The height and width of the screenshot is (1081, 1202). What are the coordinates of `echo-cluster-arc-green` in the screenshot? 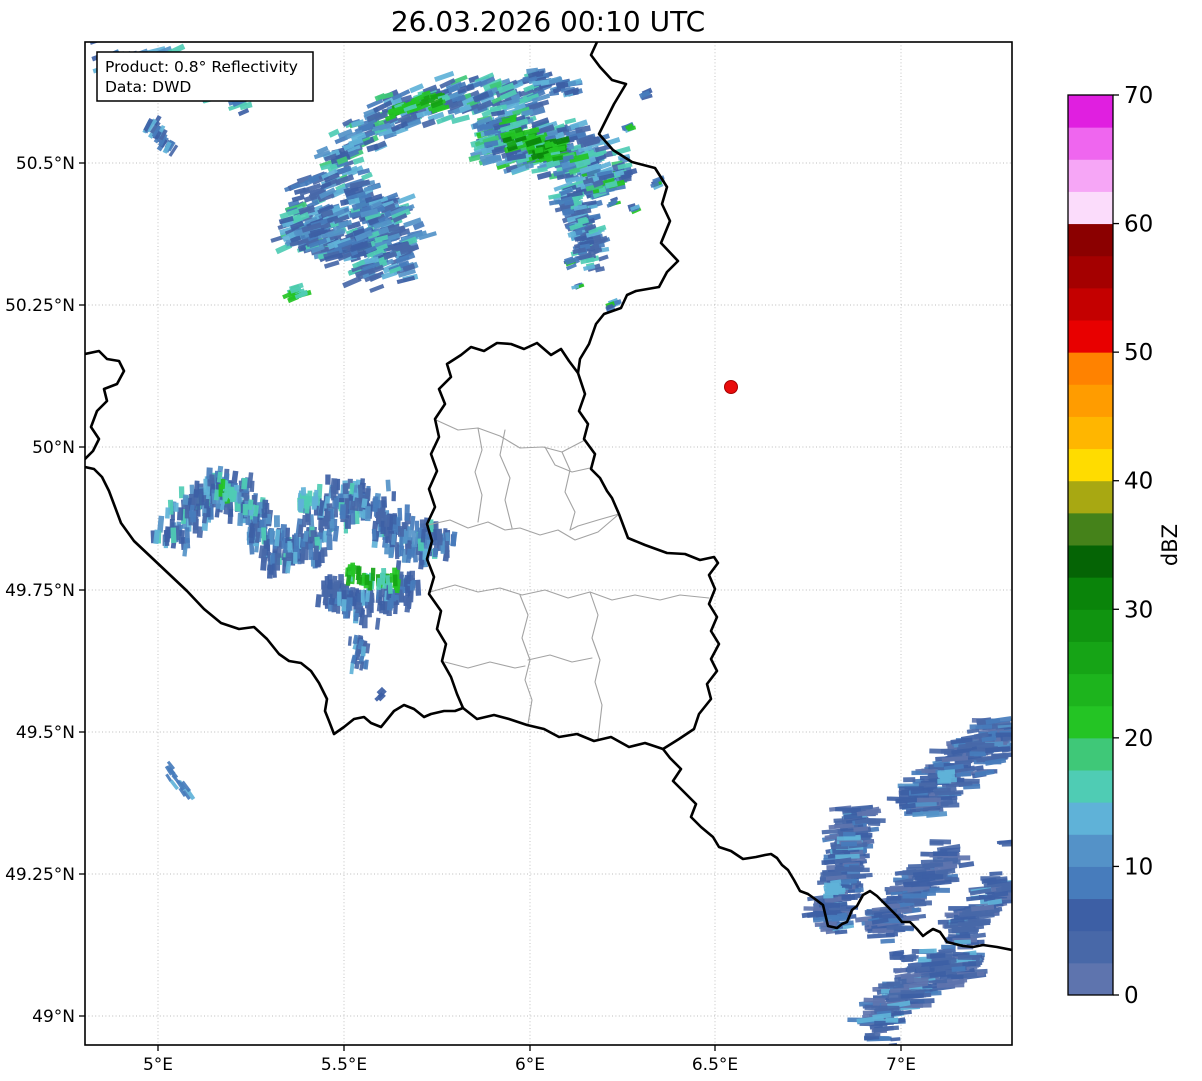 It's located at (417, 106).